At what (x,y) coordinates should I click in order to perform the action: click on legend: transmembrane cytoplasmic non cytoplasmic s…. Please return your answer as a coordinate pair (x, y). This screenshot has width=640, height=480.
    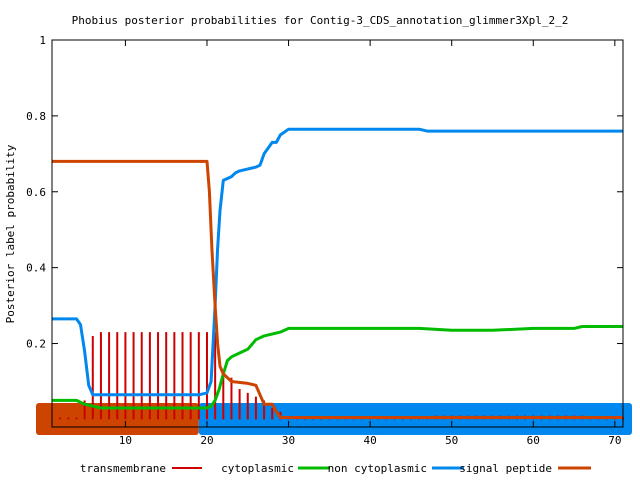
    Looking at the image, I should click on (335, 468).